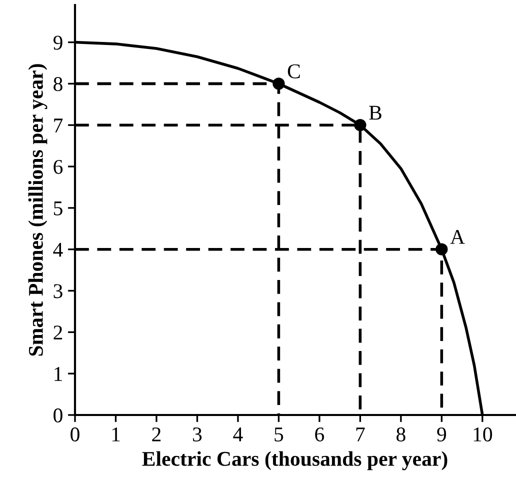  I want to click on y-tick-label: 6, so click(58, 167).